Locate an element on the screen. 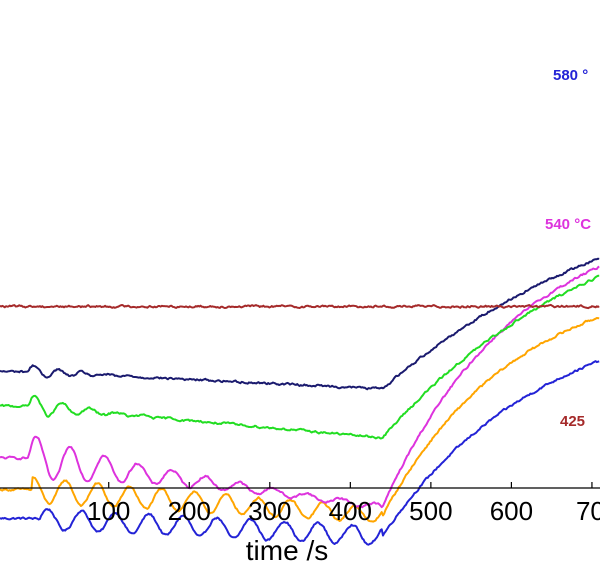  x-tick-label: 70 is located at coordinates (588, 511).